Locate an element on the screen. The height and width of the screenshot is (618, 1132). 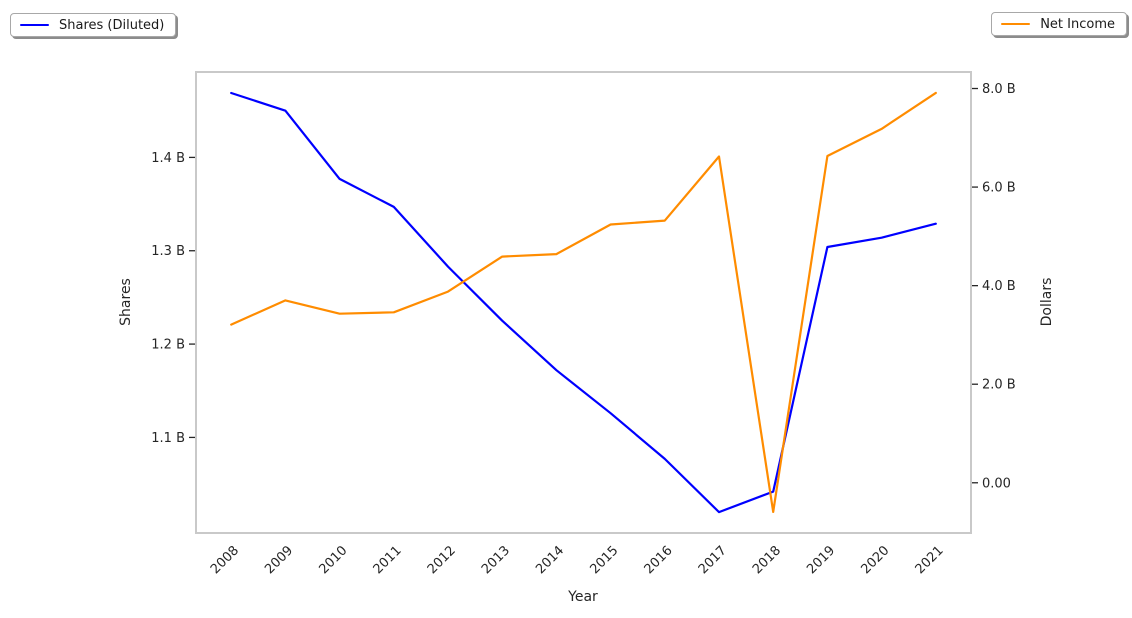
x-tick-label: 2011 is located at coordinates (388, 560).